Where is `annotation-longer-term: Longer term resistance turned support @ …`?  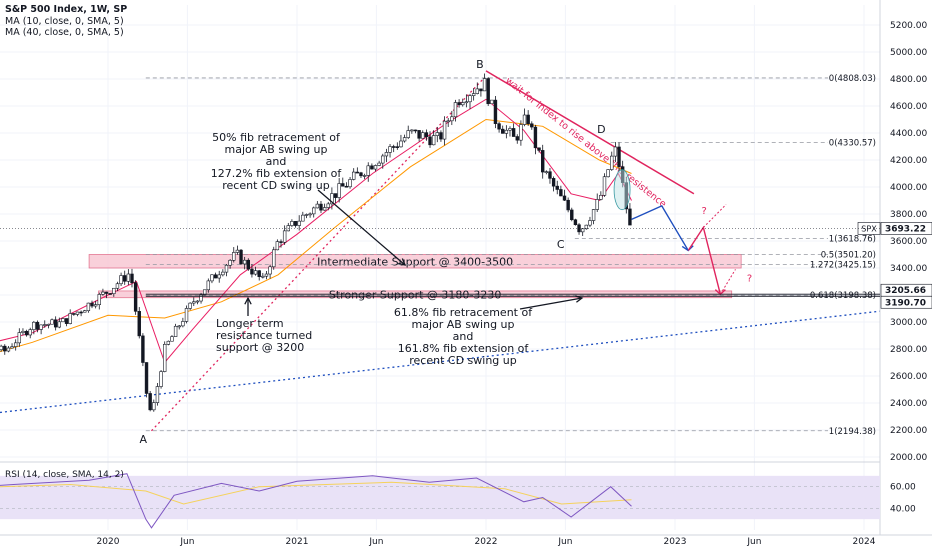
annotation-longer-term: Longer term resistance turned support @ … is located at coordinates (271, 336).